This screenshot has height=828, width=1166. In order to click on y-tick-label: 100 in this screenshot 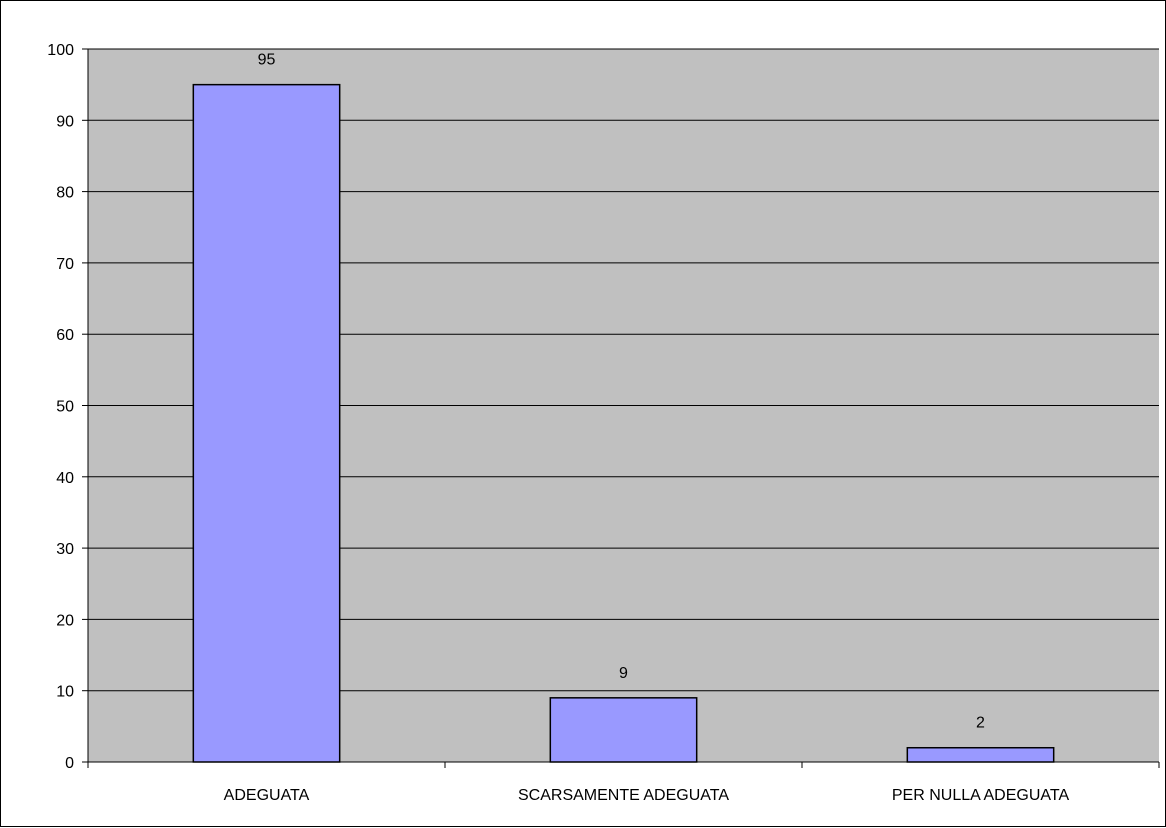, I will do `click(60, 50)`.